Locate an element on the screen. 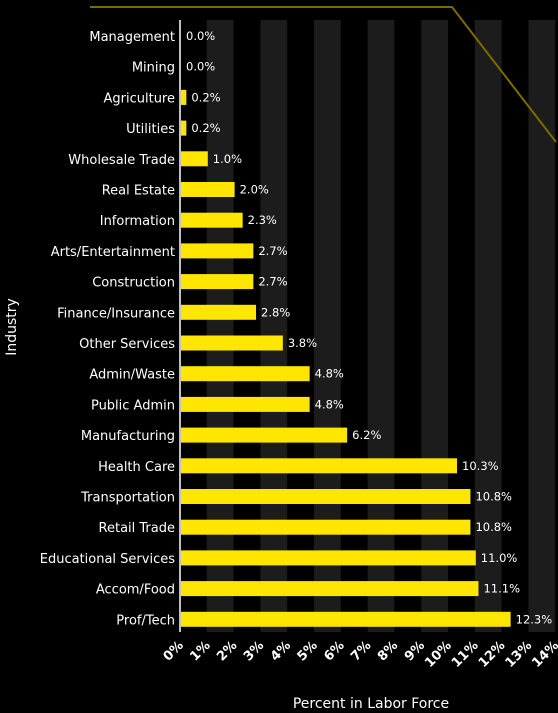 The width and height of the screenshot is (558, 713). category-label: Retail Trade is located at coordinates (137, 528).